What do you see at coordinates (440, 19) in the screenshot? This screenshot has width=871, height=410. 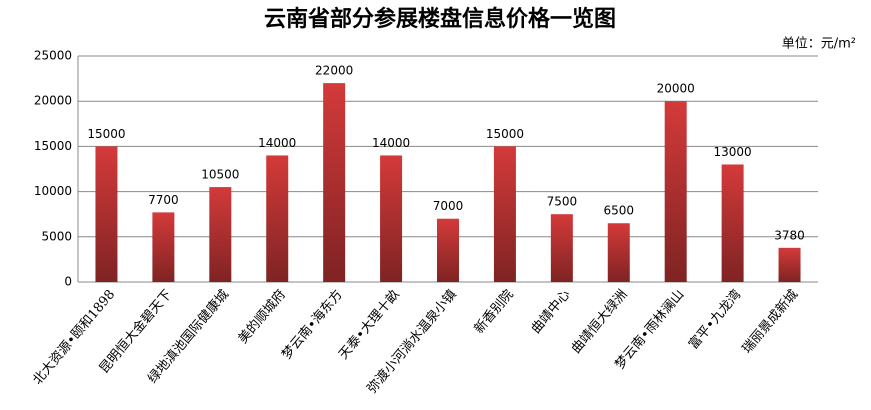 I see `chart-title: 云南省部分参展楼盘信息价格一览图` at bounding box center [440, 19].